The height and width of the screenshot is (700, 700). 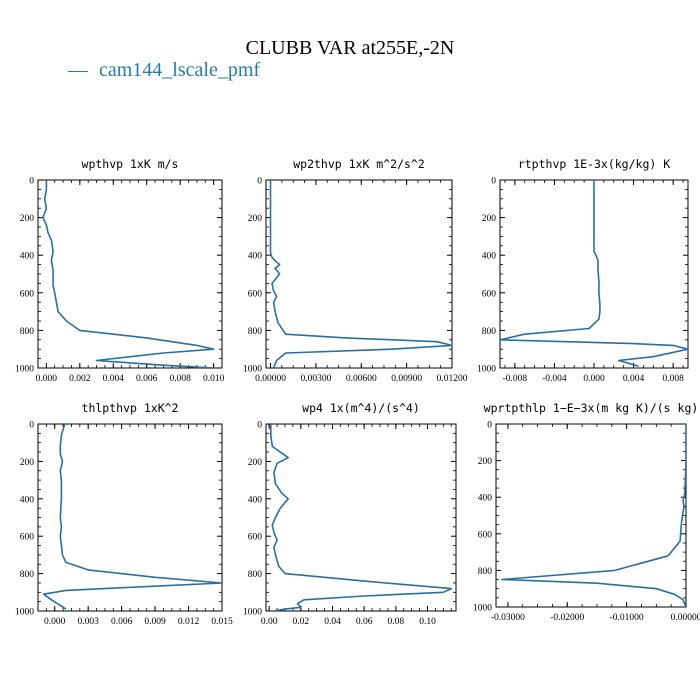 I want to click on x-tick-label: -0.004, so click(x=554, y=379).